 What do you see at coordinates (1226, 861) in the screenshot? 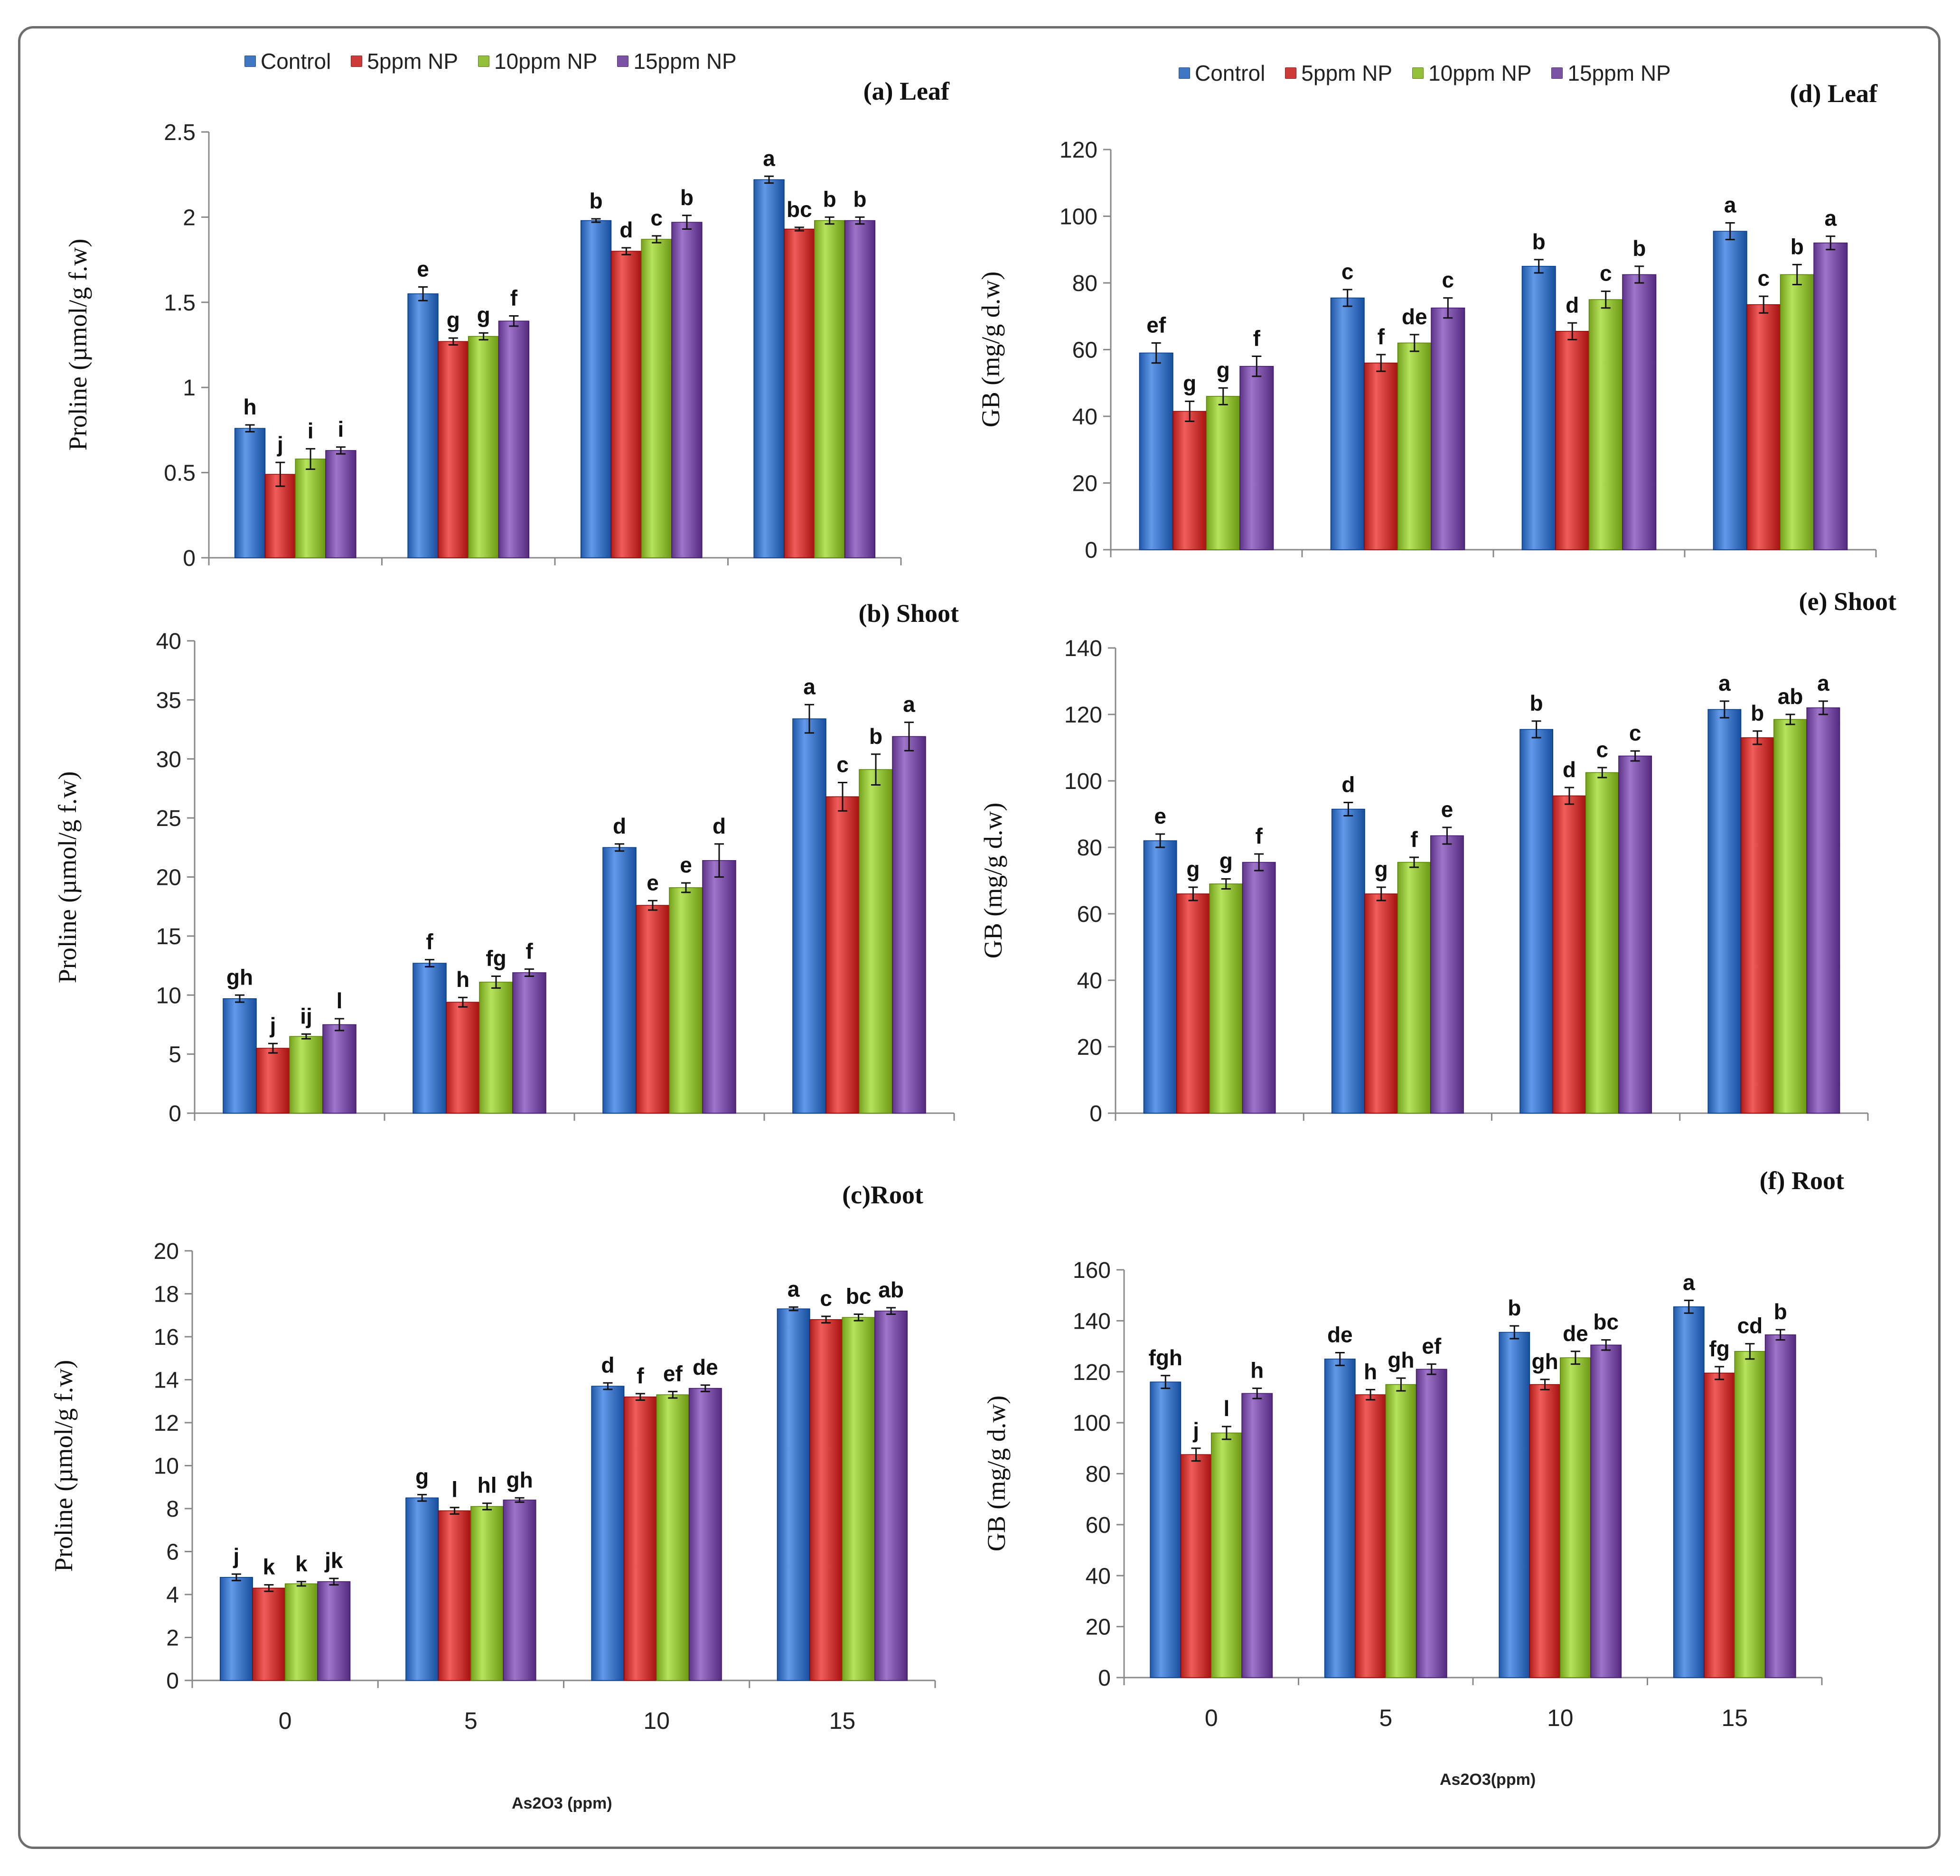
I see `chart-e-significance-letter: g` at bounding box center [1226, 861].